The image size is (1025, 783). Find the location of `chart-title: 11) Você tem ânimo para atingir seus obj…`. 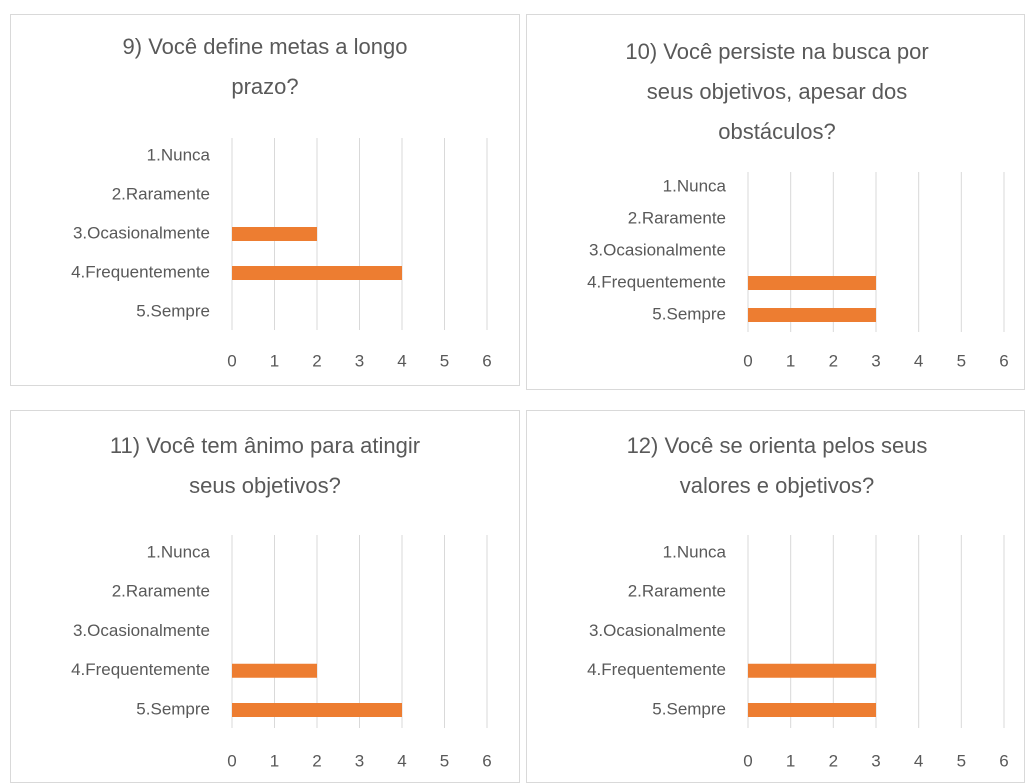

chart-title: 11) Você tem ânimo para atingir seus obj… is located at coordinates (265, 465).